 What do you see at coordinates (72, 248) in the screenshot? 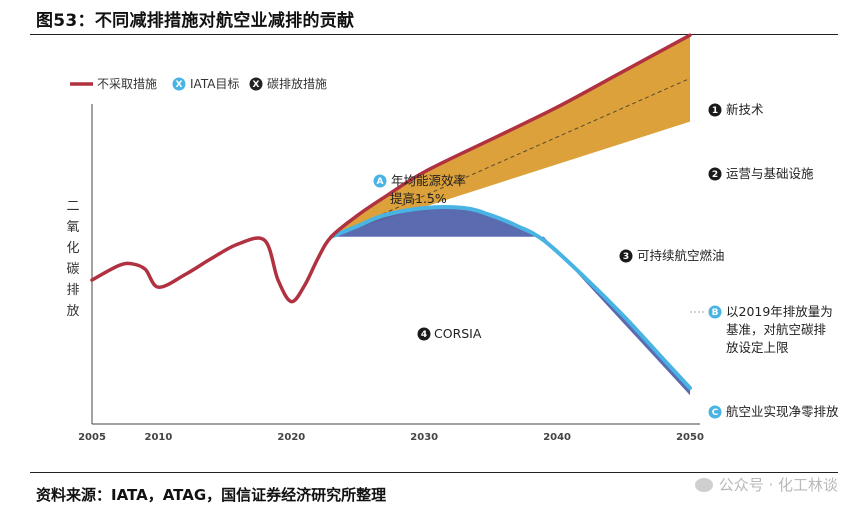
I see `y-axis-label-char: 化` at bounding box center [72, 248].